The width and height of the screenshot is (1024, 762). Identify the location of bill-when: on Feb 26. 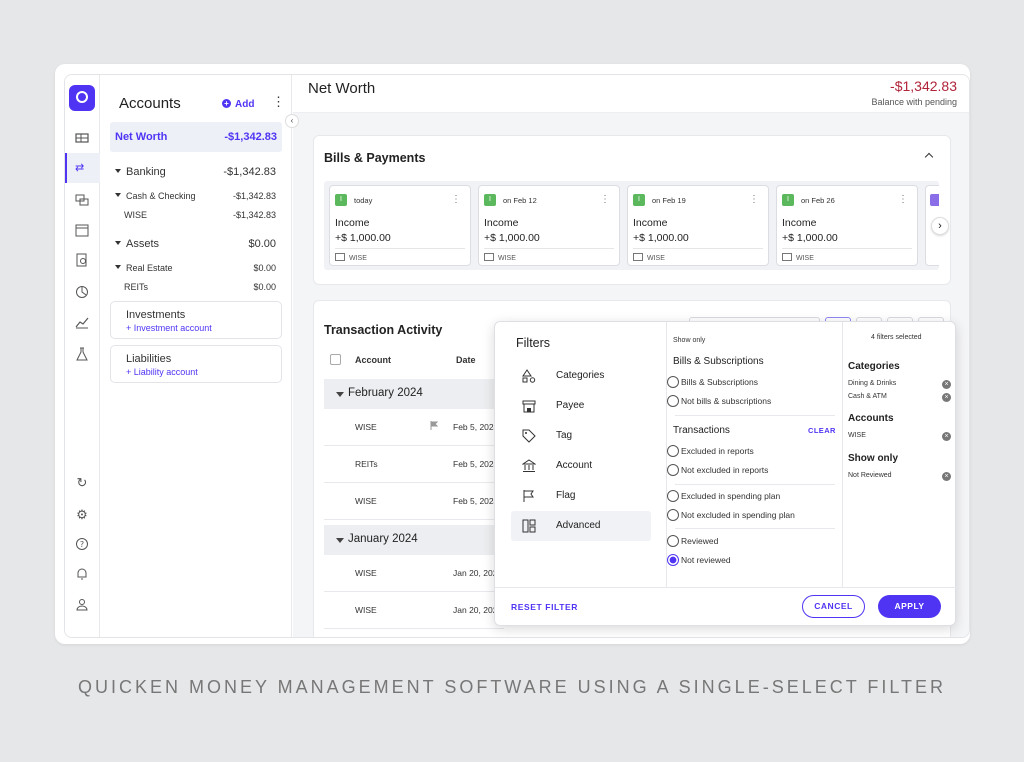
(818, 200).